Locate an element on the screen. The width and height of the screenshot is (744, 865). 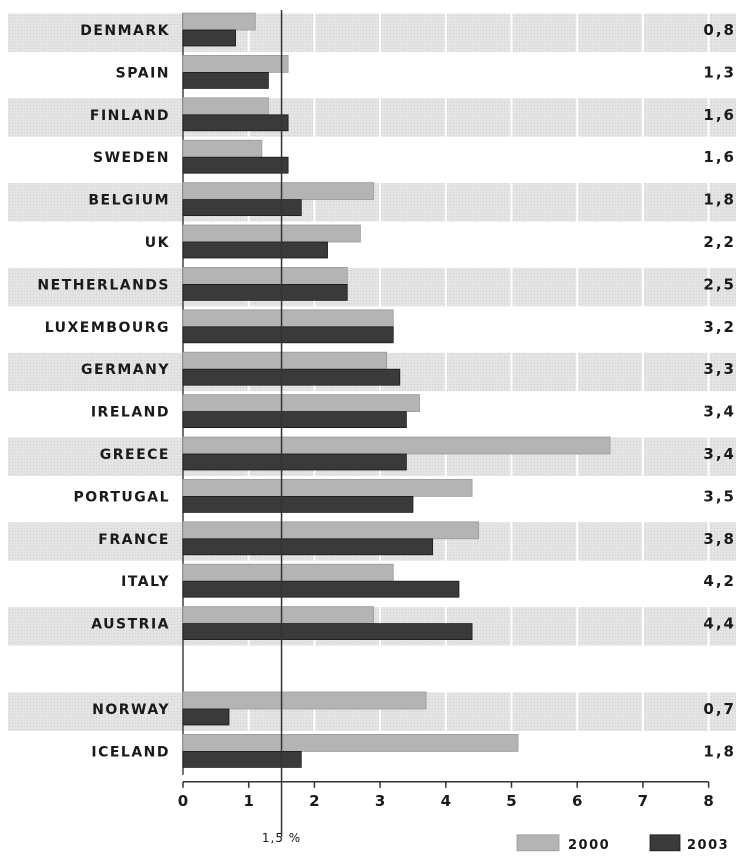
country-label: BELGIUM is located at coordinates (129, 201).